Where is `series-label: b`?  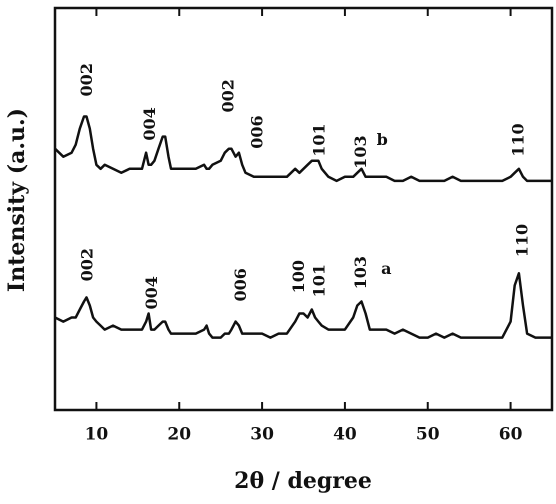 series-label: b is located at coordinates (382, 139).